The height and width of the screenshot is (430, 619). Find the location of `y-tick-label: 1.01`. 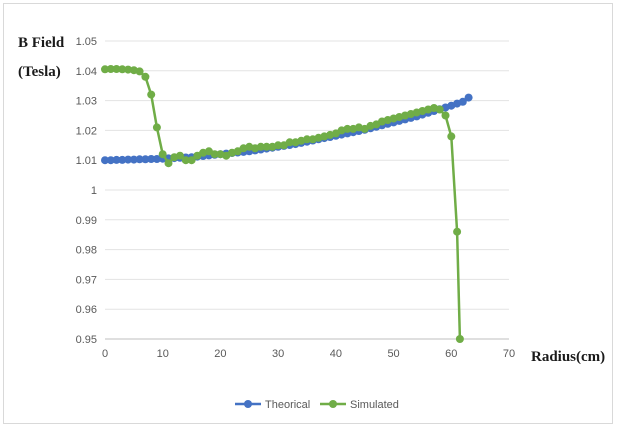

y-tick-label: 1.01 is located at coordinates (86, 161).